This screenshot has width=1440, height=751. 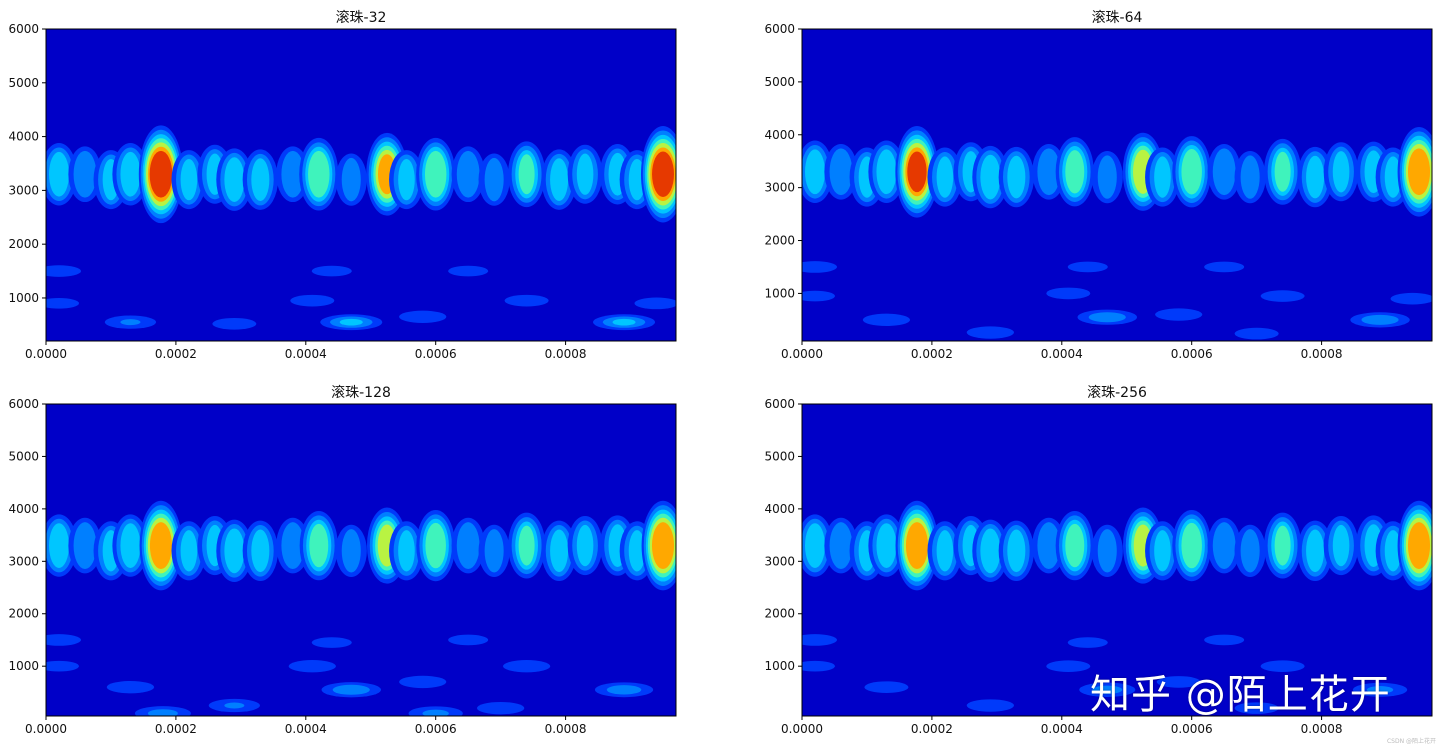 I want to click on chart-title: 滚珠-64, so click(x=1117, y=17).